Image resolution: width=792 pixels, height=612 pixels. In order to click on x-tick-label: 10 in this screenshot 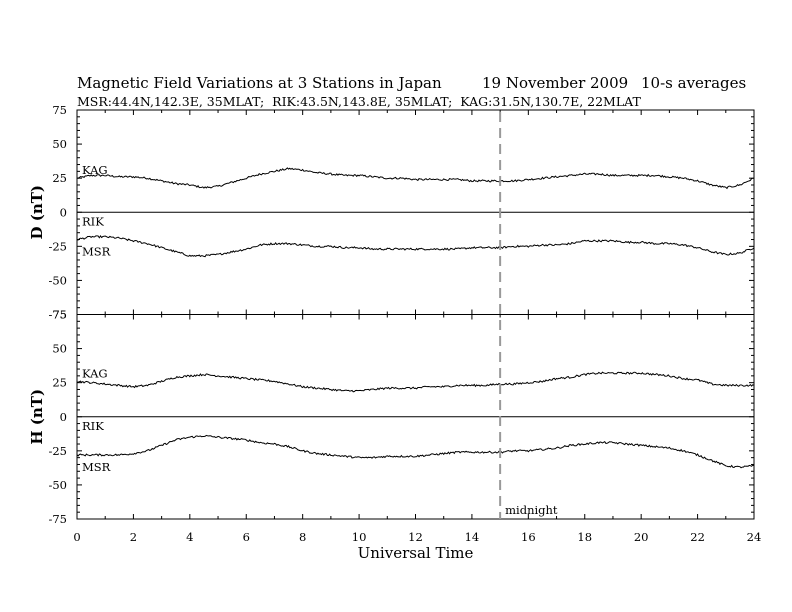, I will do `click(359, 537)`.